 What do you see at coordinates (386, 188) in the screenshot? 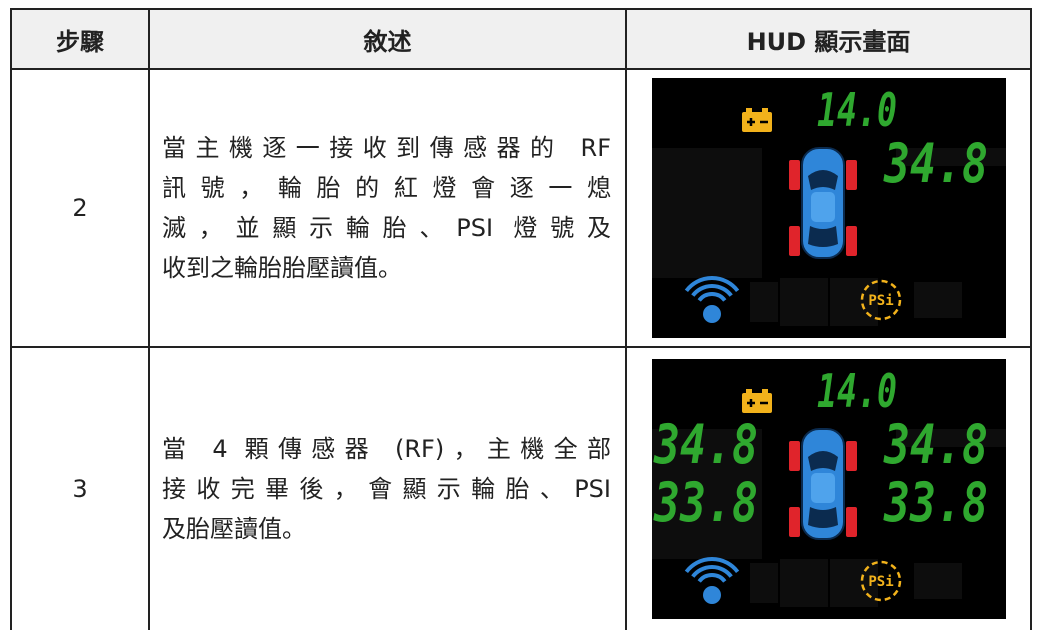
I see `description-line: 訊號，輪胎的紅燈會逐一熄` at bounding box center [386, 188].